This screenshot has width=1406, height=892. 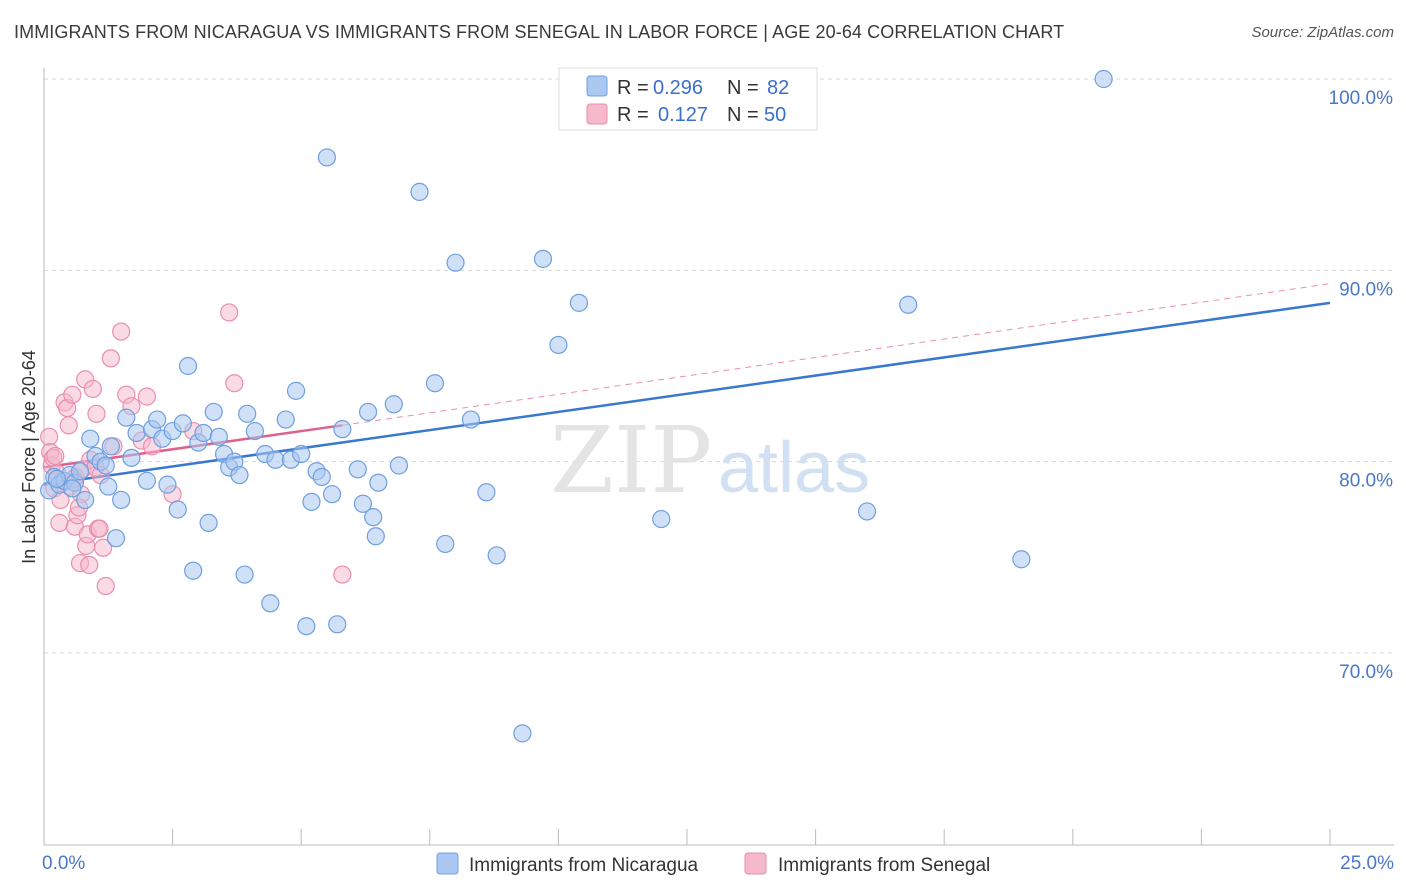 I want to click on x-tick-label-min: 0.0%, so click(x=63, y=863).